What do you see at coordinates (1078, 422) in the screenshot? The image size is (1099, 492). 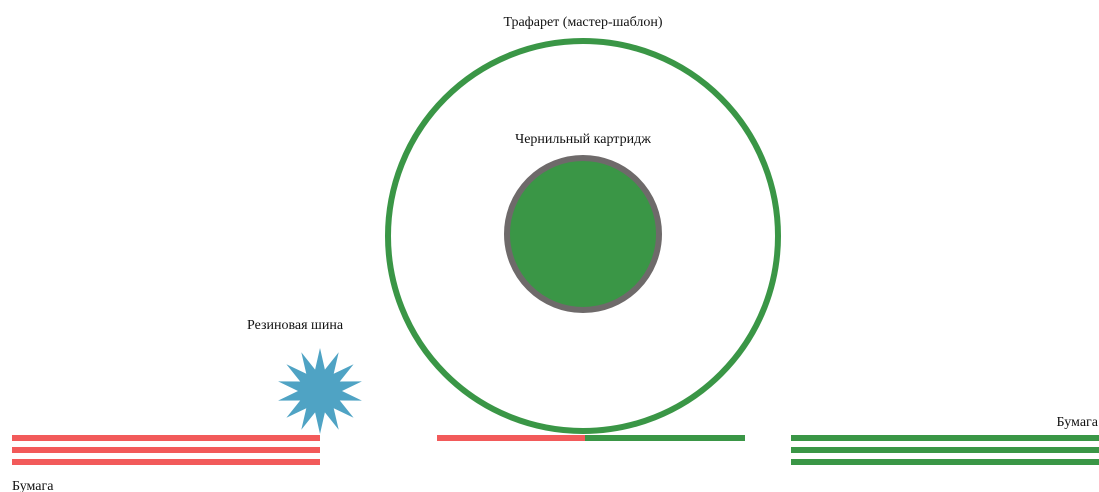 I see `paper-label-right: Бумага` at bounding box center [1078, 422].